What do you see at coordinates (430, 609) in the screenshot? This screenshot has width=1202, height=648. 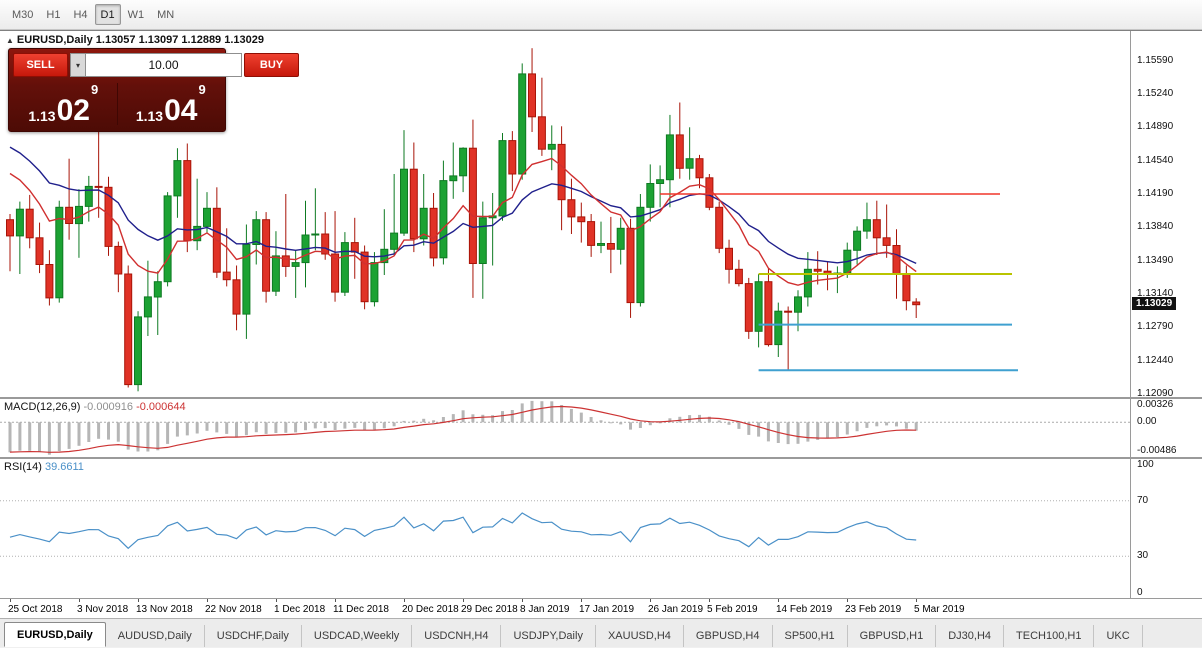 I see `time-tick-label: 20 Dec 2018` at bounding box center [430, 609].